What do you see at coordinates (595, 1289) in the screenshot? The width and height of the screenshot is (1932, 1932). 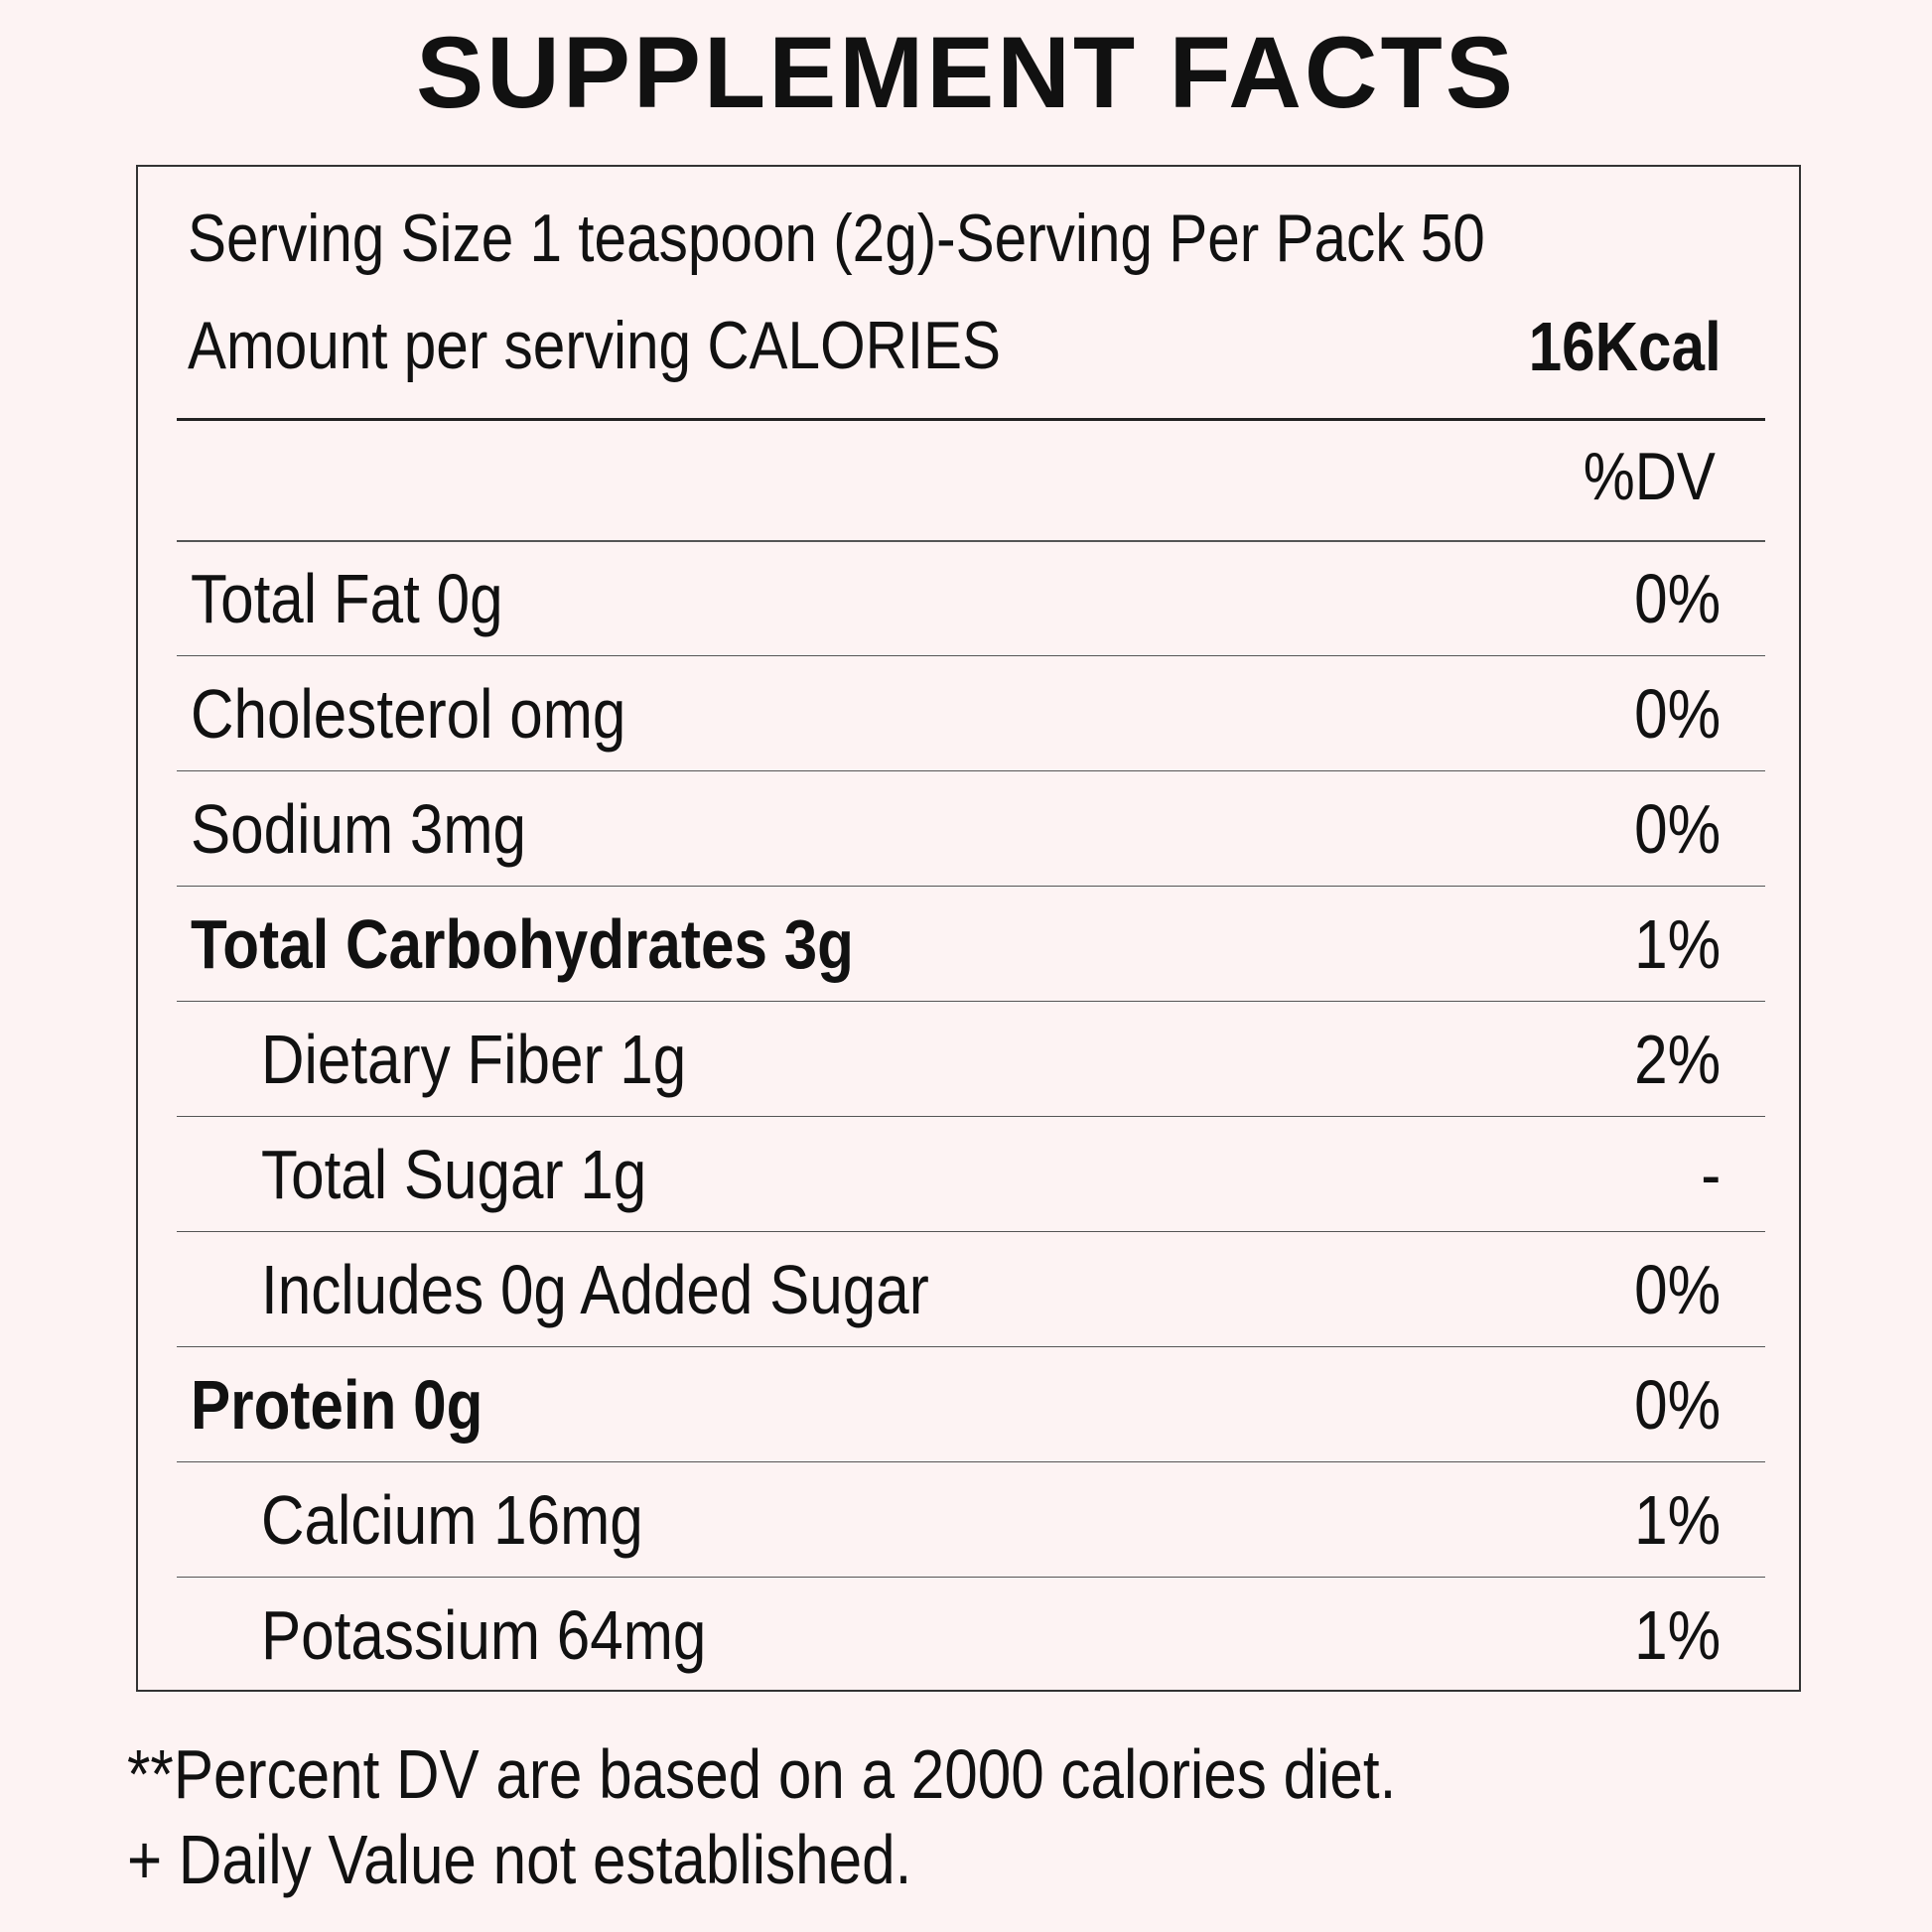 I see `nutrient-name: Includes 0g Added Sugar` at bounding box center [595, 1289].